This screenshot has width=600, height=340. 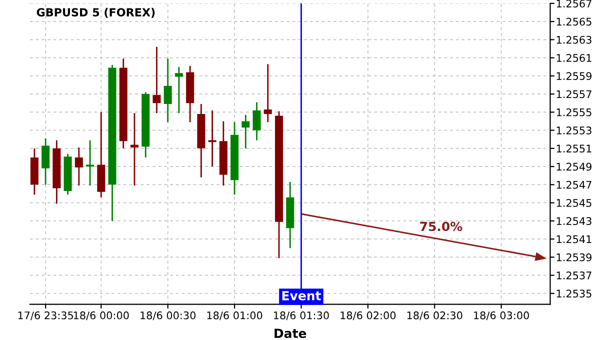 I want to click on y-tick-label: 1.2561, so click(x=574, y=58).